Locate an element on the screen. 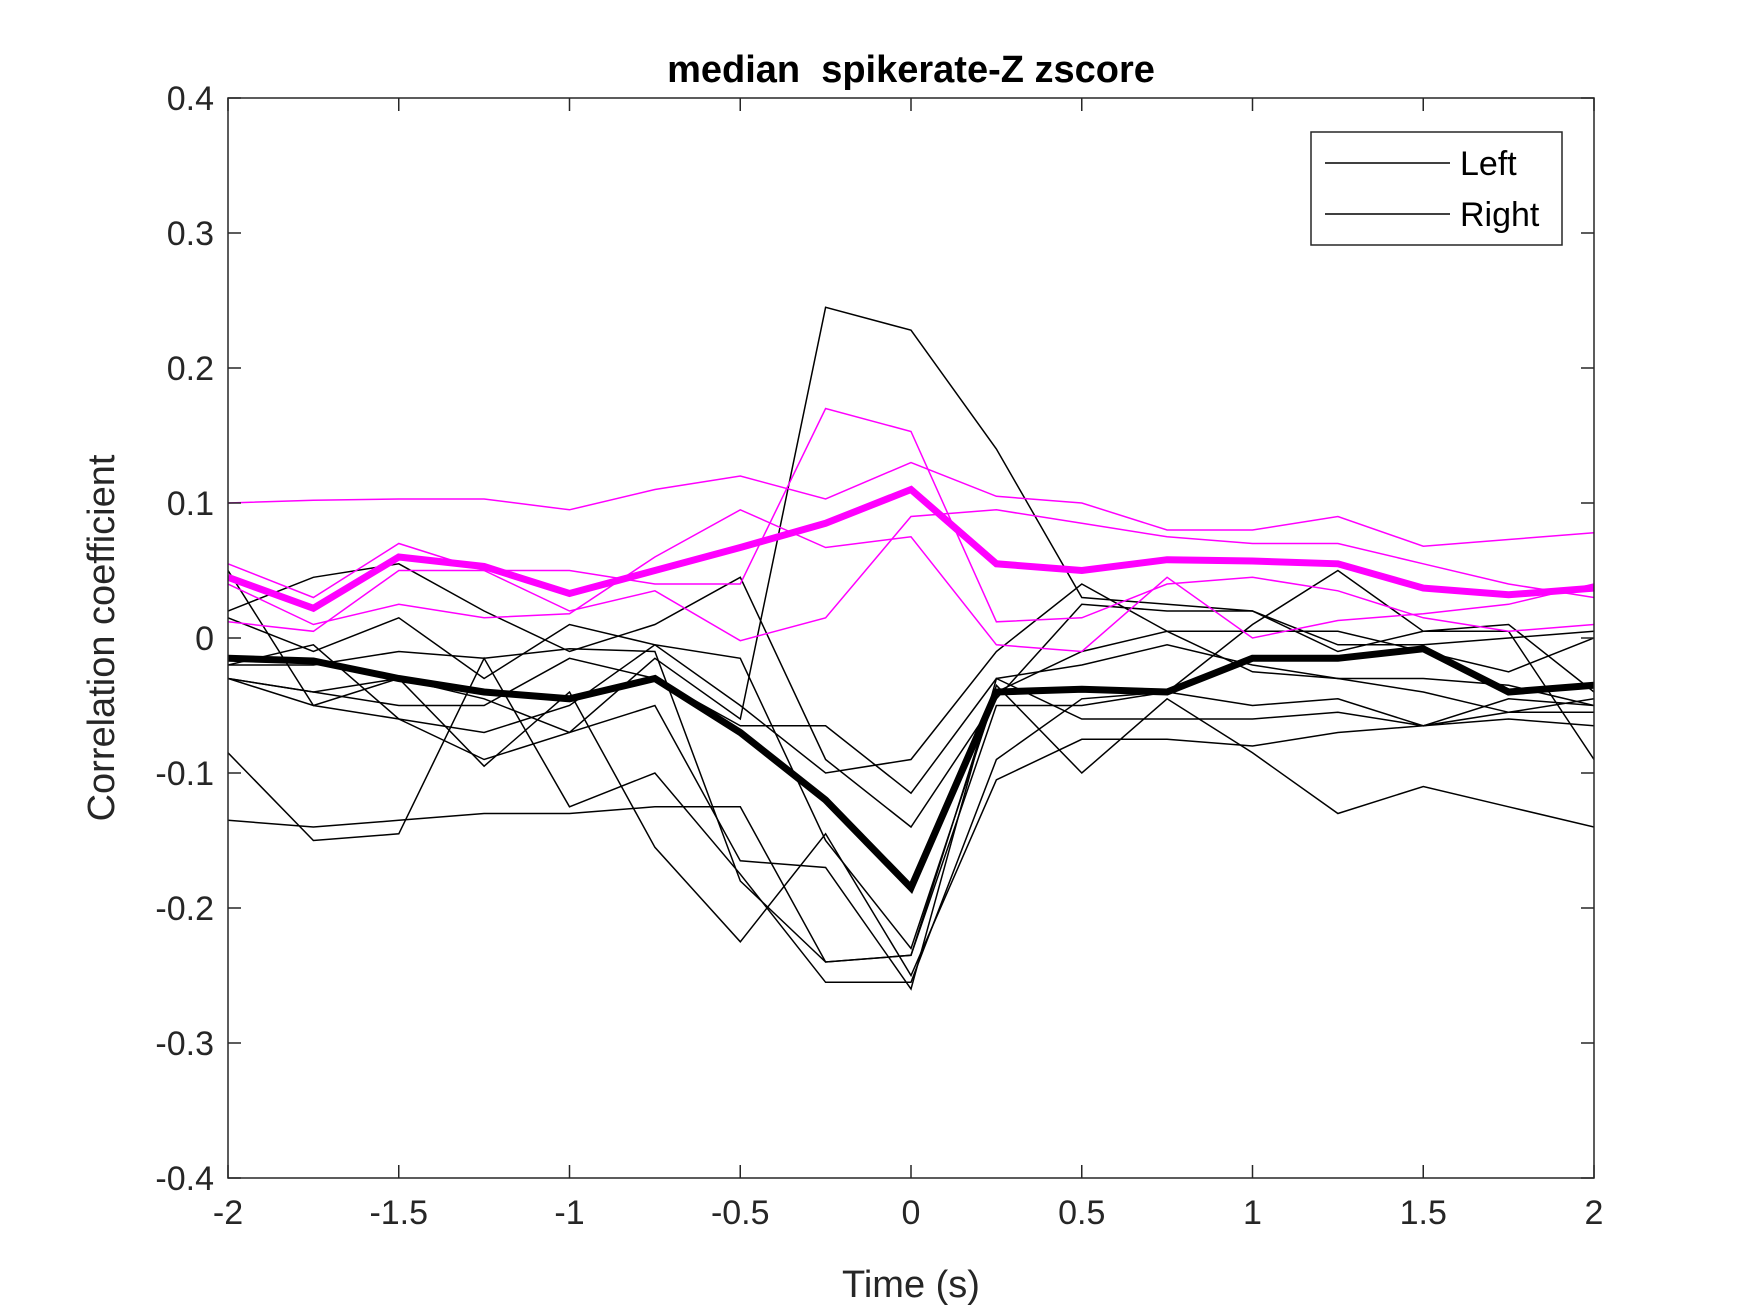 Image resolution: width=1750 pixels, height=1313 pixels. y-tick-label: 0 is located at coordinates (204, 639).